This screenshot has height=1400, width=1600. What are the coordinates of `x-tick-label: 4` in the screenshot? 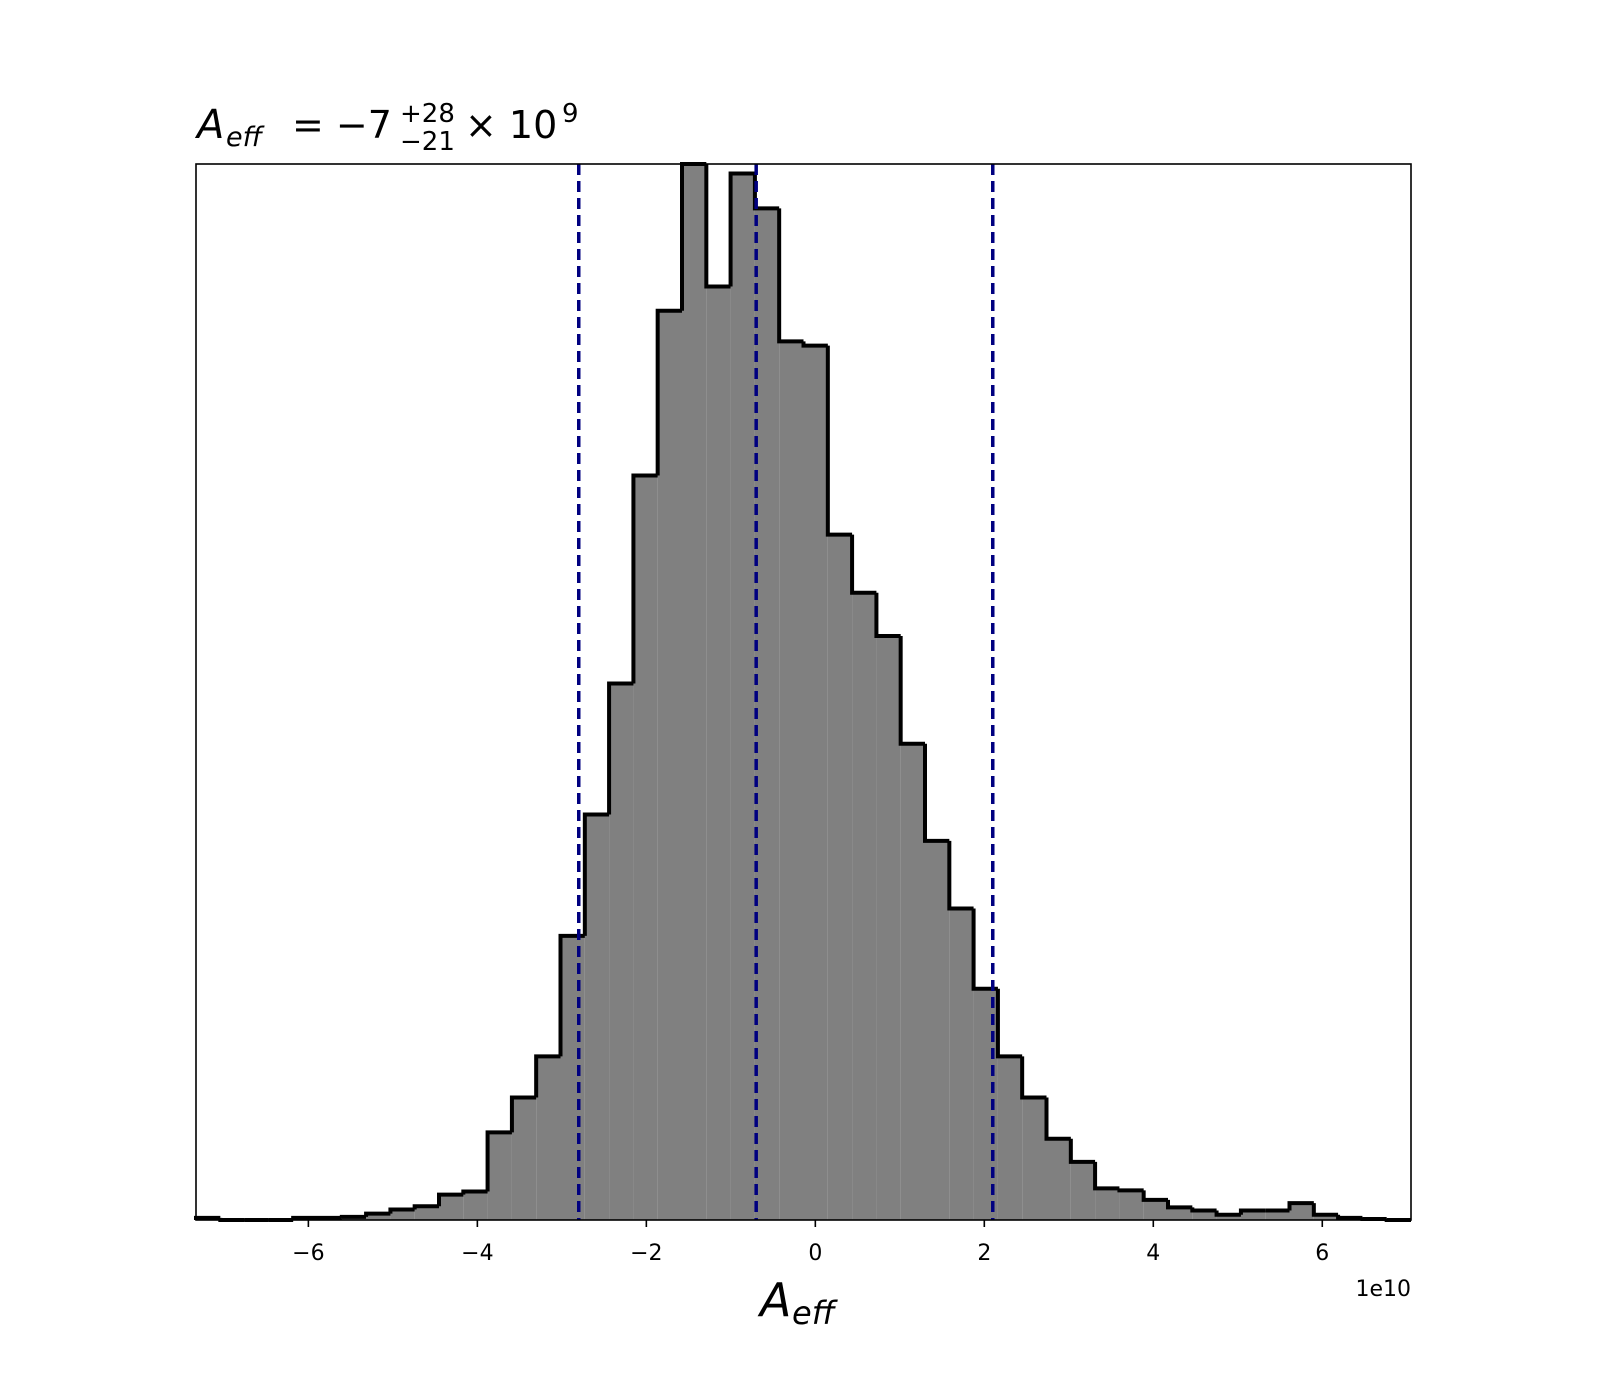 It's located at (1153, 1253).